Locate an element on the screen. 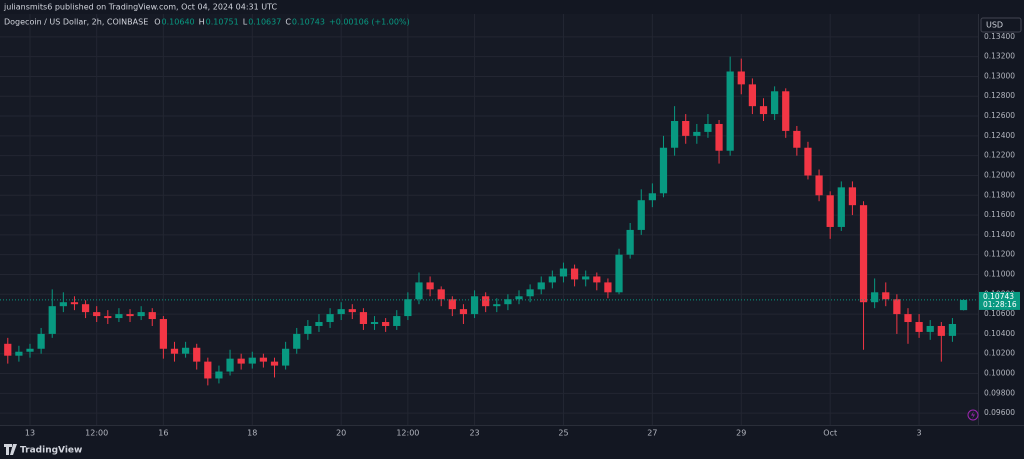 The image size is (1024, 459). y-tick-label: 0.11600 is located at coordinates (999, 214).